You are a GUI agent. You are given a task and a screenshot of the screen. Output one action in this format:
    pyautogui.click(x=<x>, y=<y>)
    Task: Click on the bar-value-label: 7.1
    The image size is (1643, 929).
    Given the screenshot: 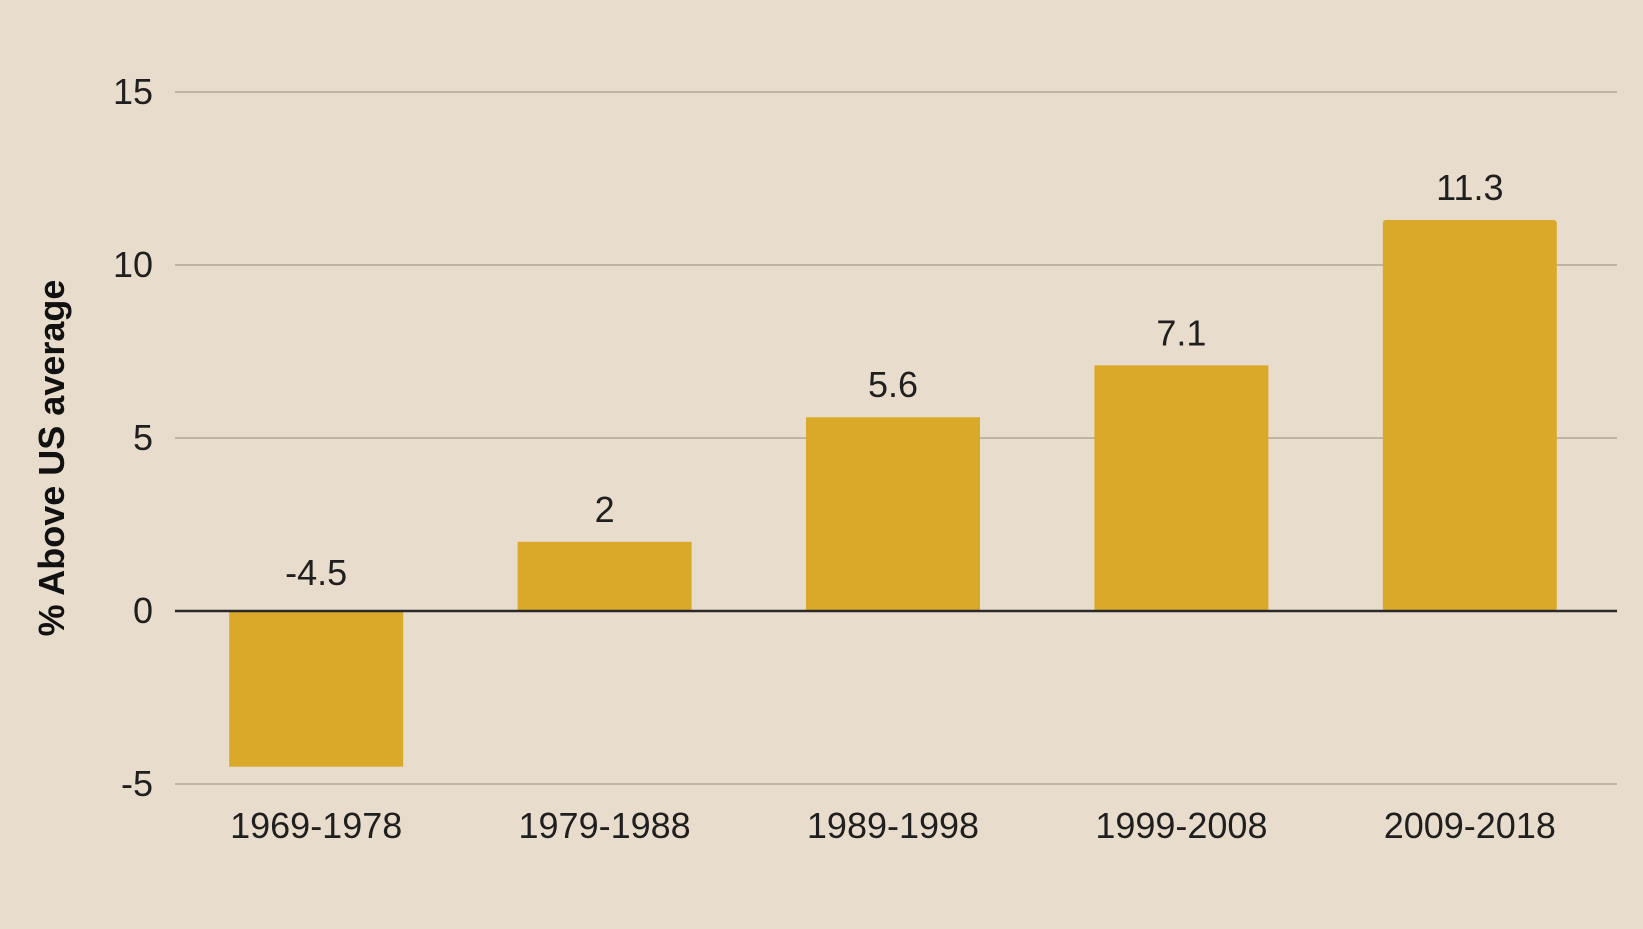 What is the action you would take?
    pyautogui.click(x=1181, y=332)
    